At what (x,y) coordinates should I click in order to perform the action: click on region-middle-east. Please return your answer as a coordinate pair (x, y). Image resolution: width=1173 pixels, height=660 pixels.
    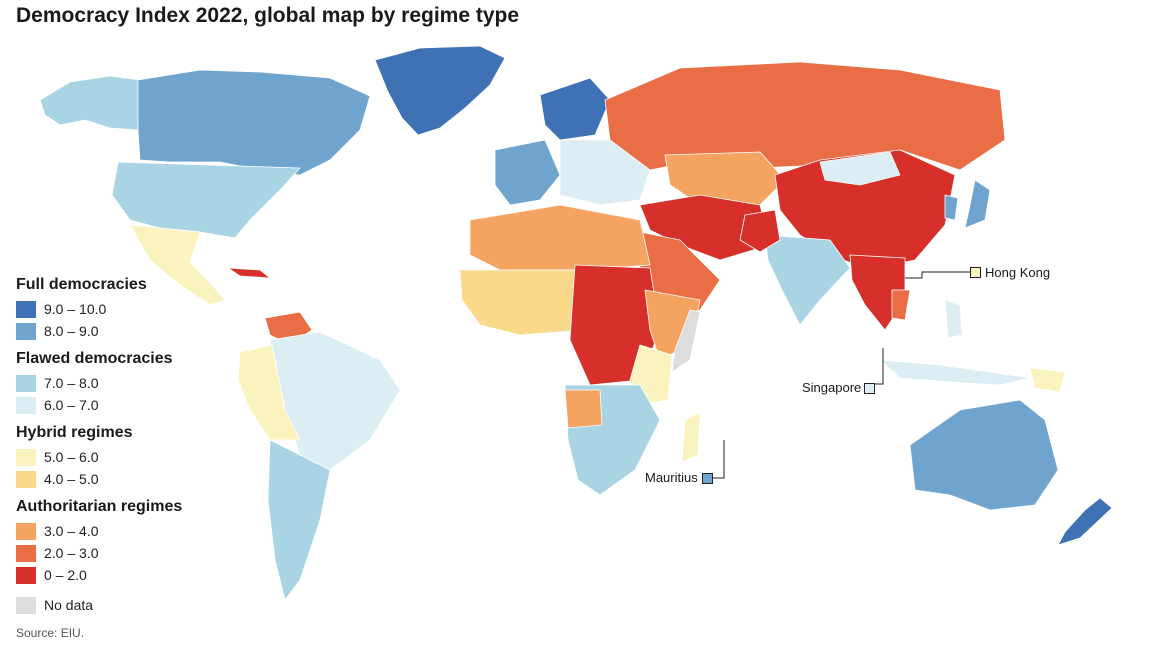
    Looking at the image, I should click on (705, 227).